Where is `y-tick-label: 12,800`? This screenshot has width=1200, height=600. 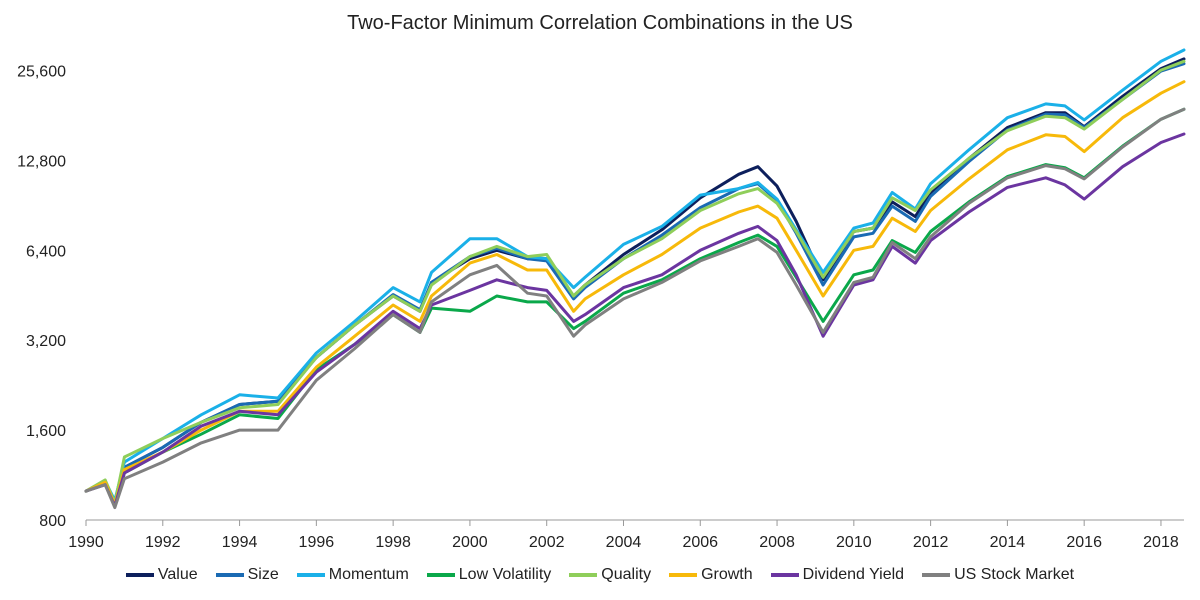
y-tick-label: 12,800 is located at coordinates (41, 161).